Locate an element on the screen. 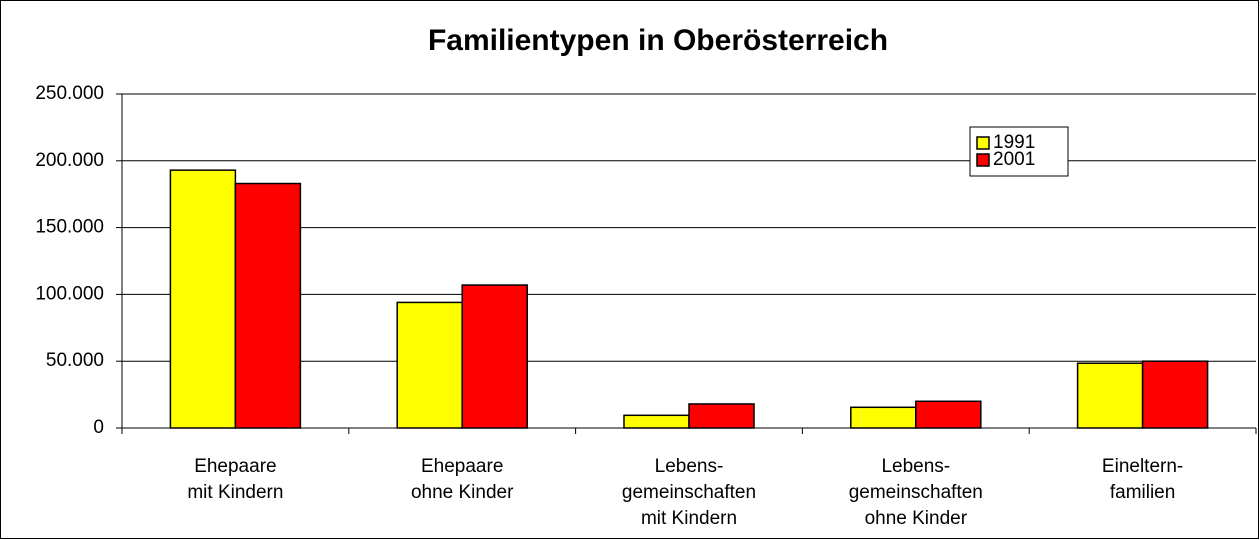 This screenshot has width=1260, height=540. x-tick-label: Ehepaare ohne Kinder is located at coordinates (462, 479).